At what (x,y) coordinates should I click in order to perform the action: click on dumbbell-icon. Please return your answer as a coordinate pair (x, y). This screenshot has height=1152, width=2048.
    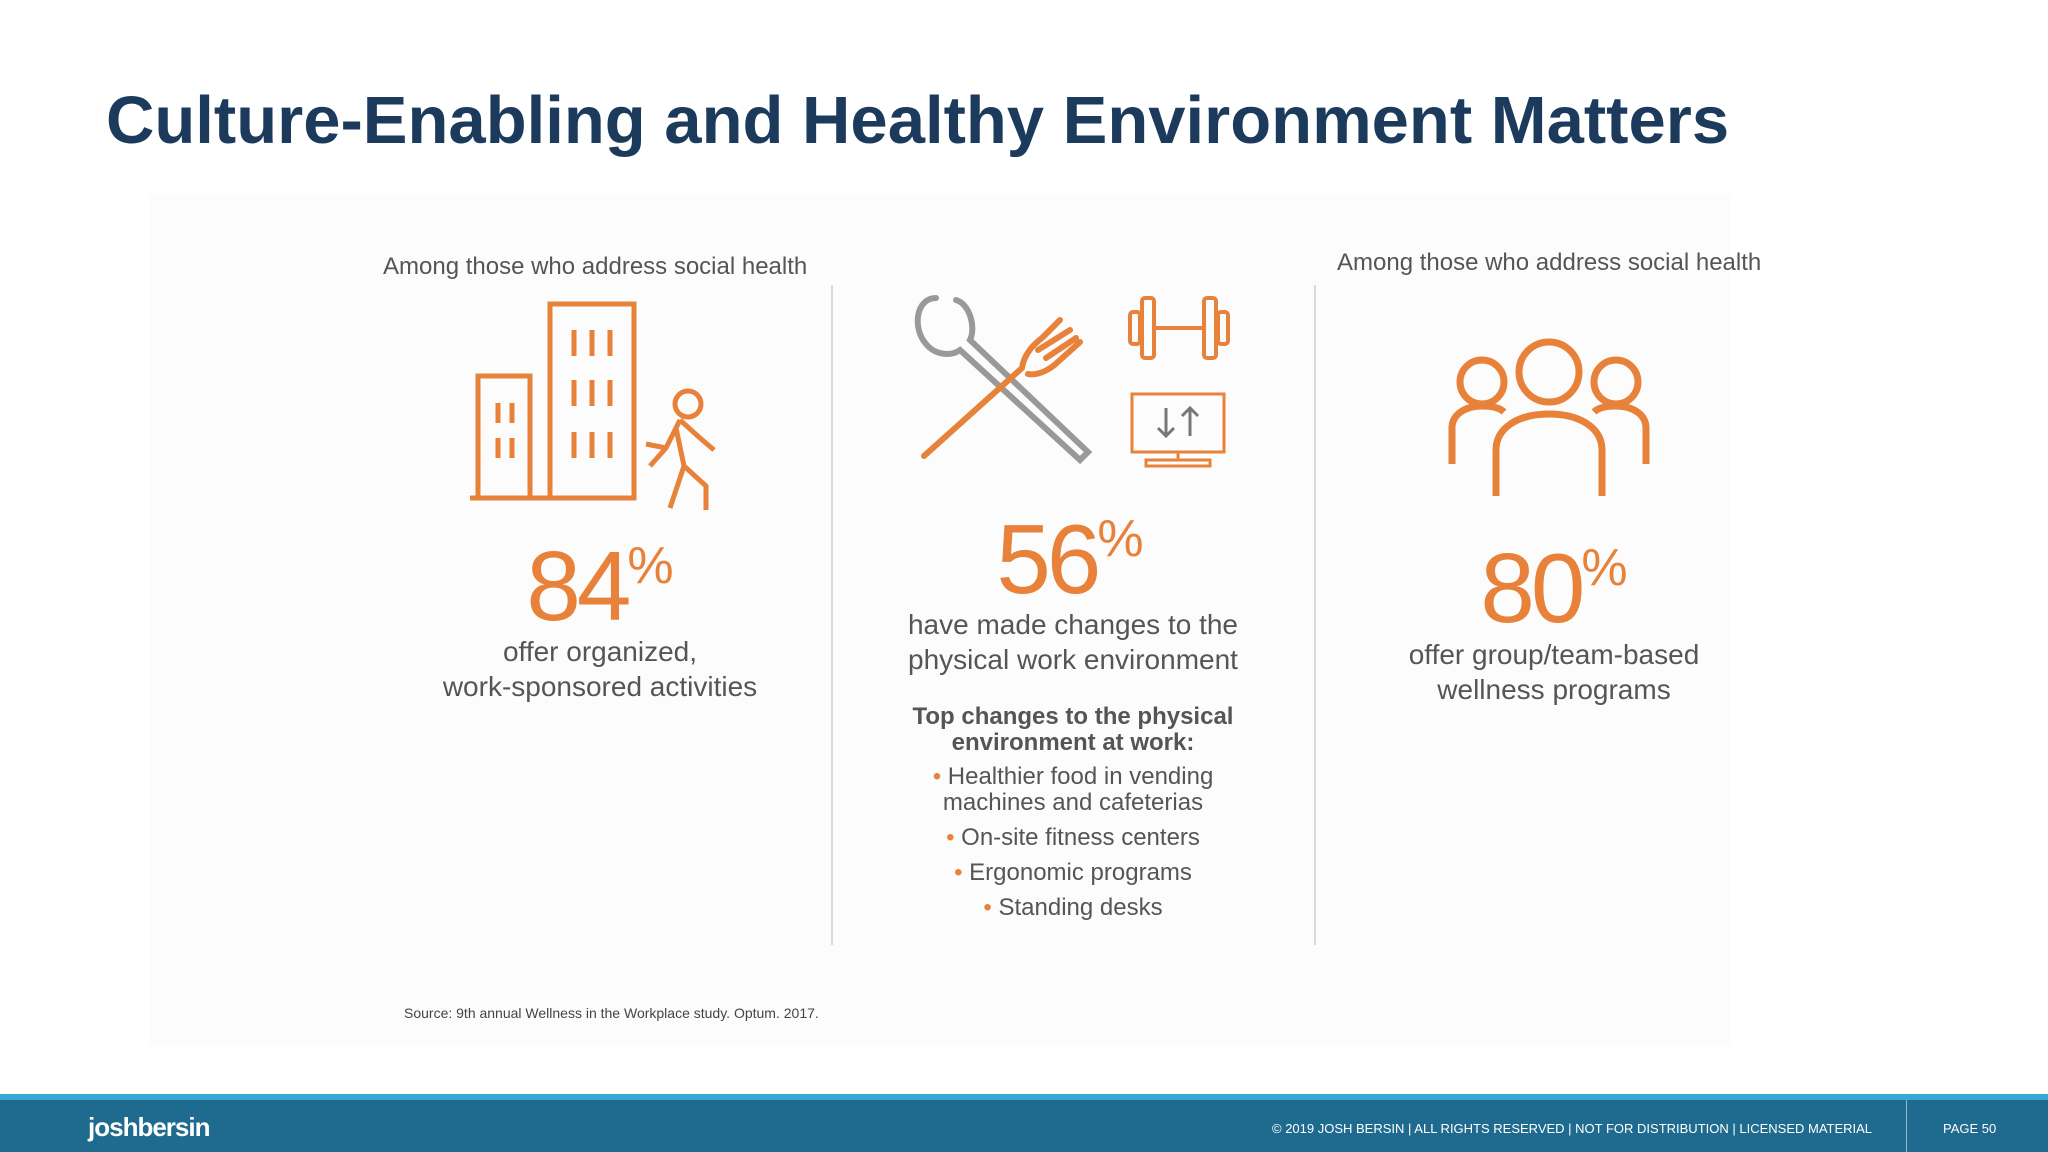
    Looking at the image, I should click on (1179, 328).